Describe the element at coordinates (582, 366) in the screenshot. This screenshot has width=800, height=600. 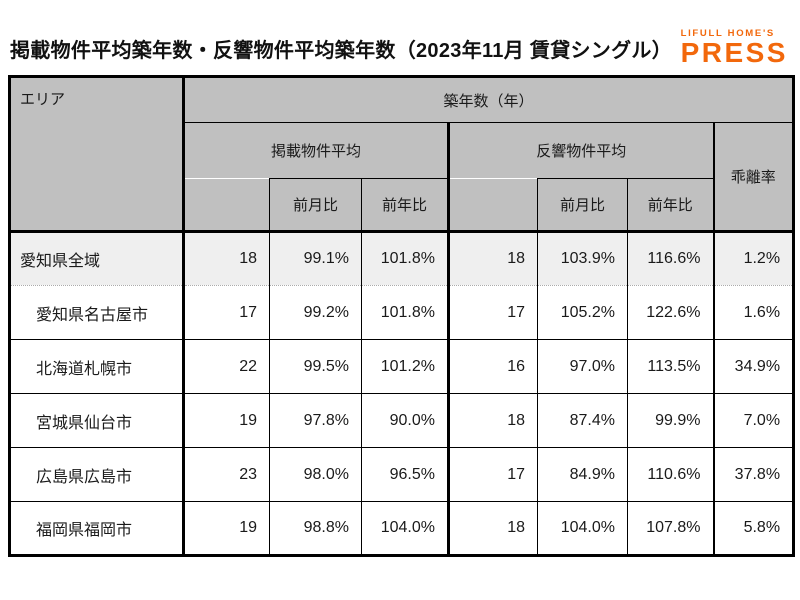
I see `responded-mom-cell: 97.0%` at that location.